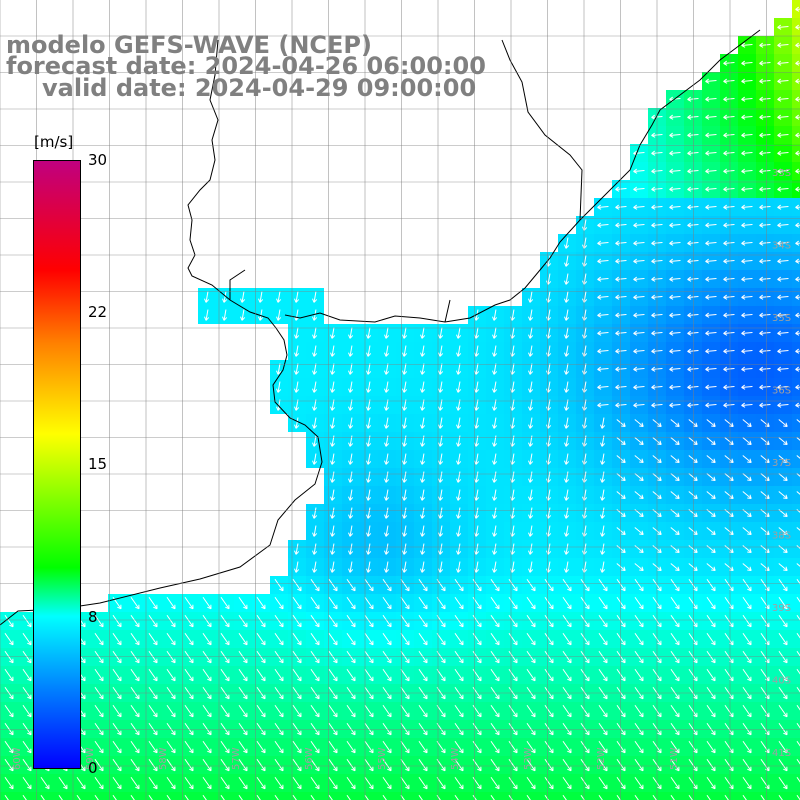 The image size is (800, 800). Describe the element at coordinates (781, 536) in the screenshot. I see `latitude-label: 38S` at that location.